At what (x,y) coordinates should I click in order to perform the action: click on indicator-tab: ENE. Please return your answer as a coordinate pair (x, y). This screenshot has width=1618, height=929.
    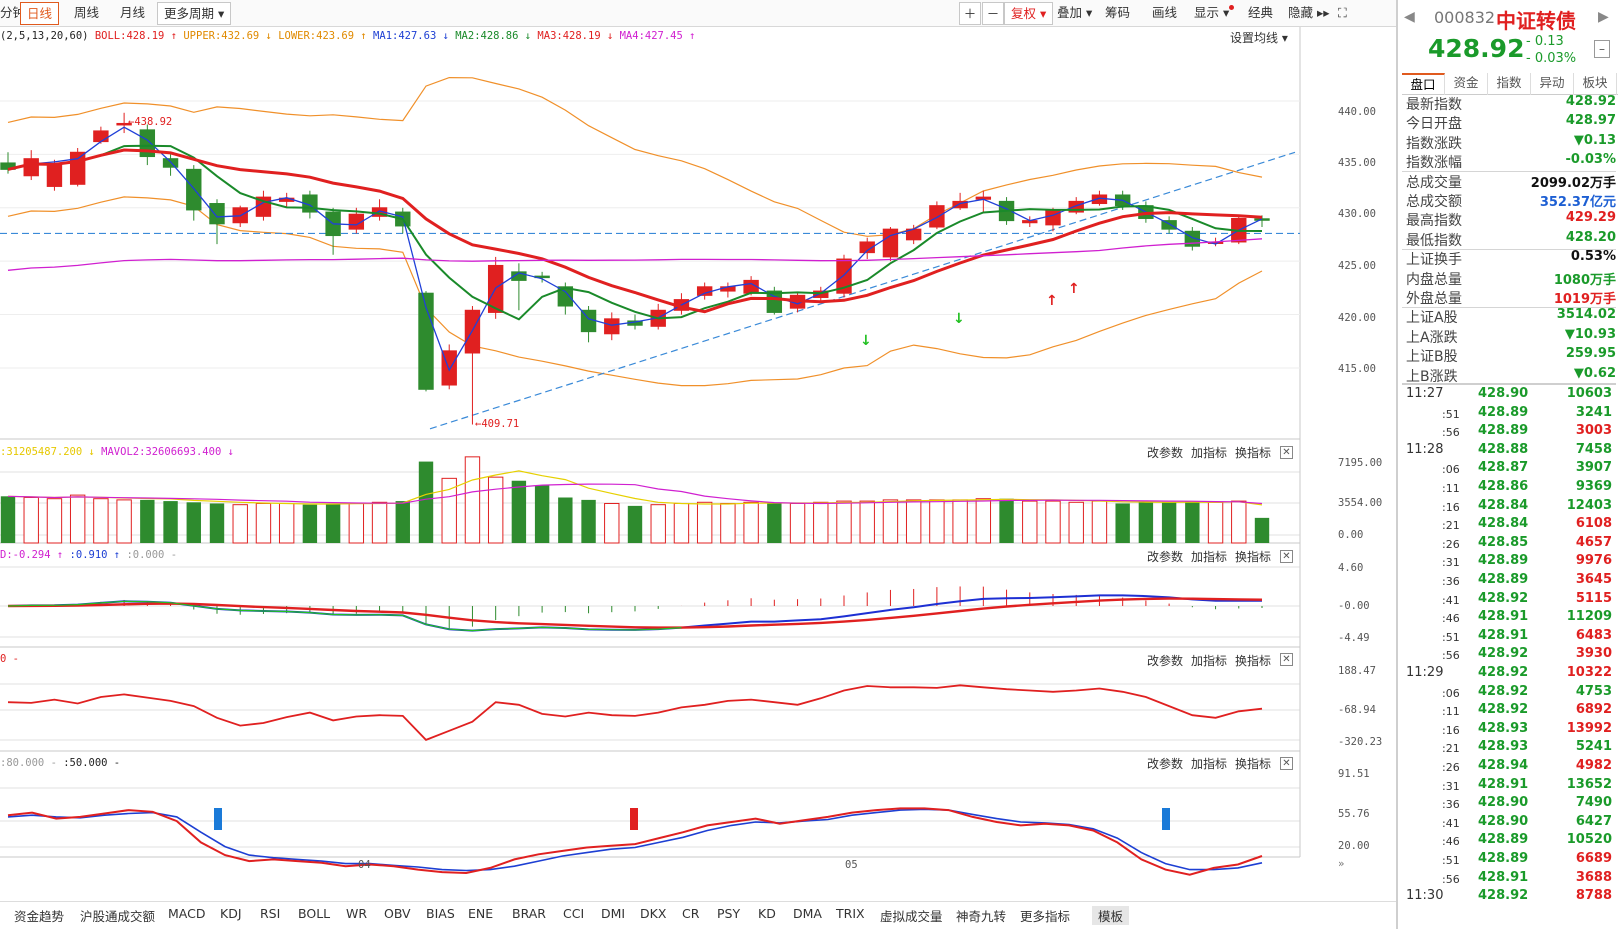
    Looking at the image, I should click on (481, 913).